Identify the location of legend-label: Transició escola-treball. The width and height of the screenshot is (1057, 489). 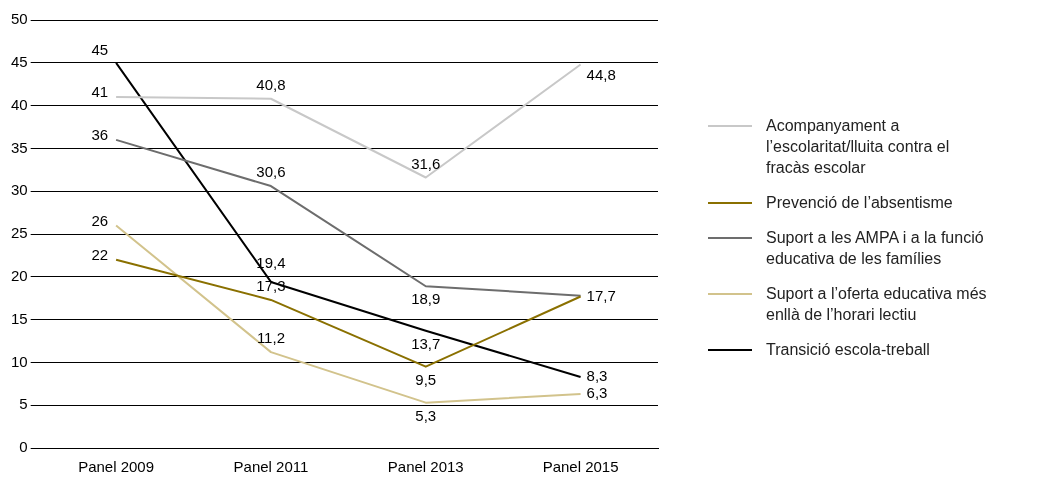
(848, 349).